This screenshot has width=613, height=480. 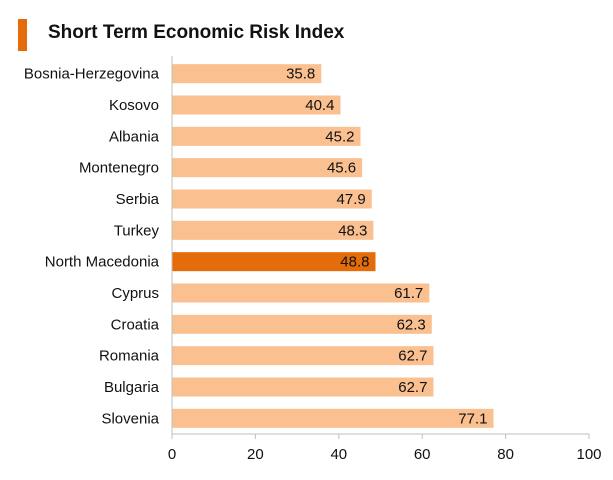 What do you see at coordinates (138, 199) in the screenshot?
I see `category-label: Serbia` at bounding box center [138, 199].